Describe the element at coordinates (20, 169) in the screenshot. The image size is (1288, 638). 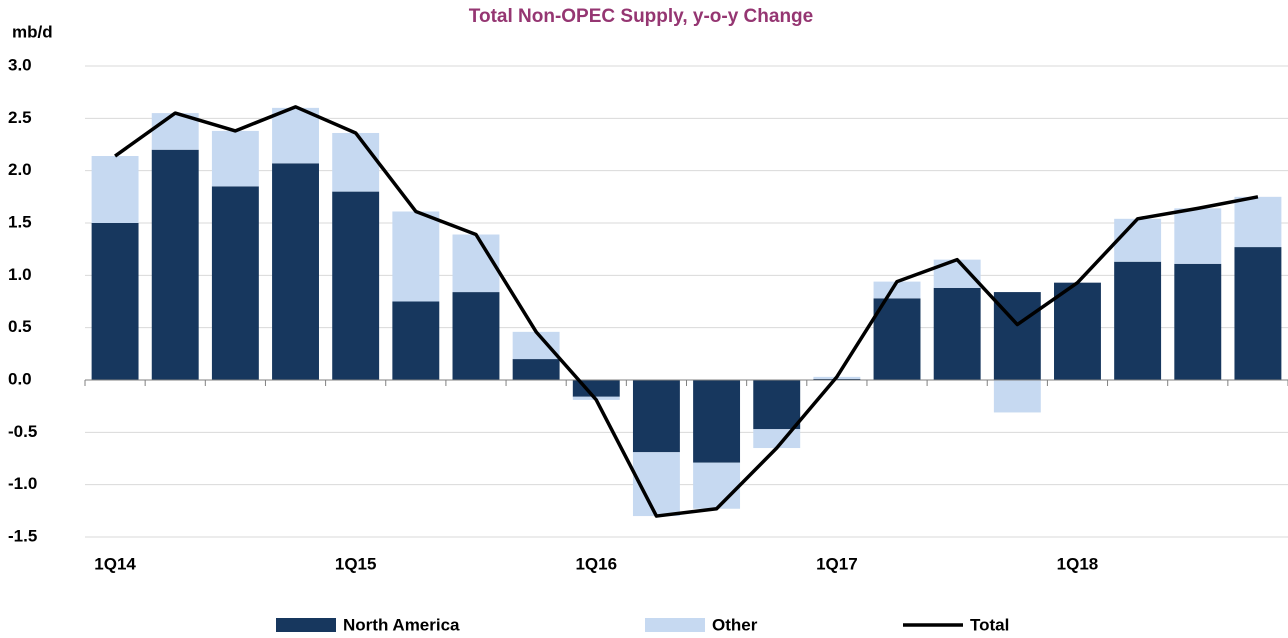
I see `y-tick-label: 2.0` at that location.